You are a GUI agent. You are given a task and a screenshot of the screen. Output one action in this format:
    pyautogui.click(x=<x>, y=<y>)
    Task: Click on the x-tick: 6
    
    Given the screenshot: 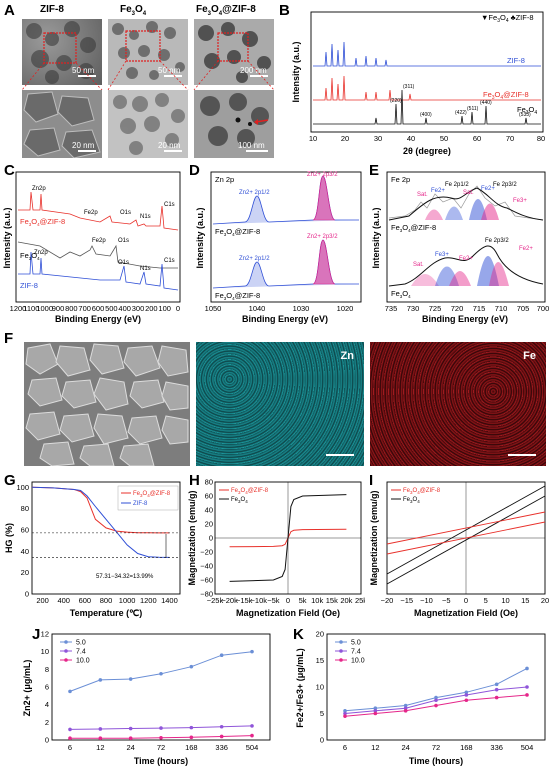 What is the action you would take?
    pyautogui.click(x=345, y=747)
    